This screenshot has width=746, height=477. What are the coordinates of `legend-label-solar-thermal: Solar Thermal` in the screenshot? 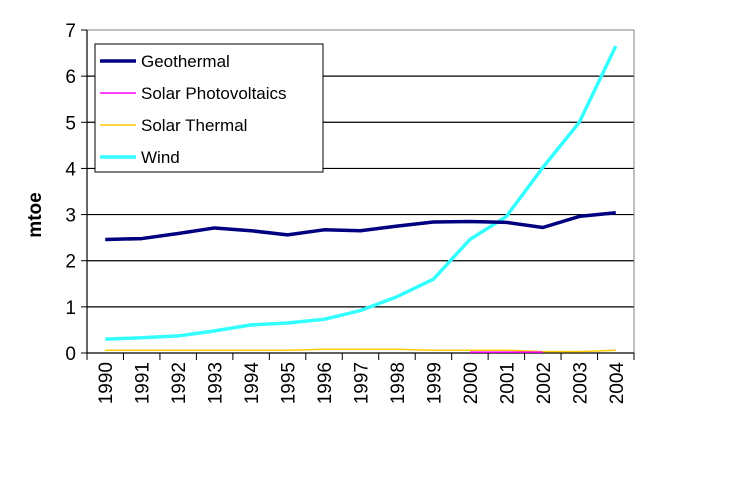 It's located at (194, 125).